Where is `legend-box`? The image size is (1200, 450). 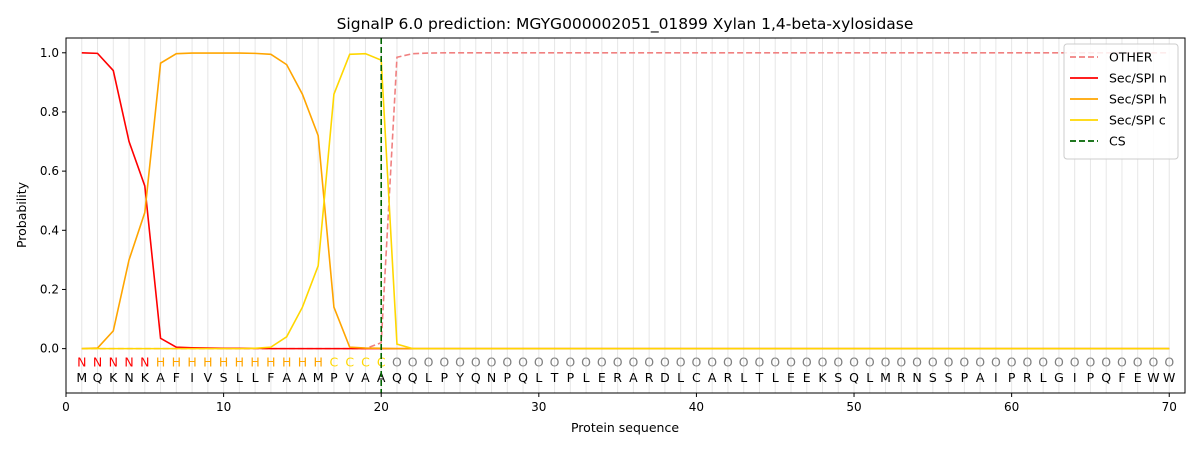
legend-box is located at coordinates (1121, 101).